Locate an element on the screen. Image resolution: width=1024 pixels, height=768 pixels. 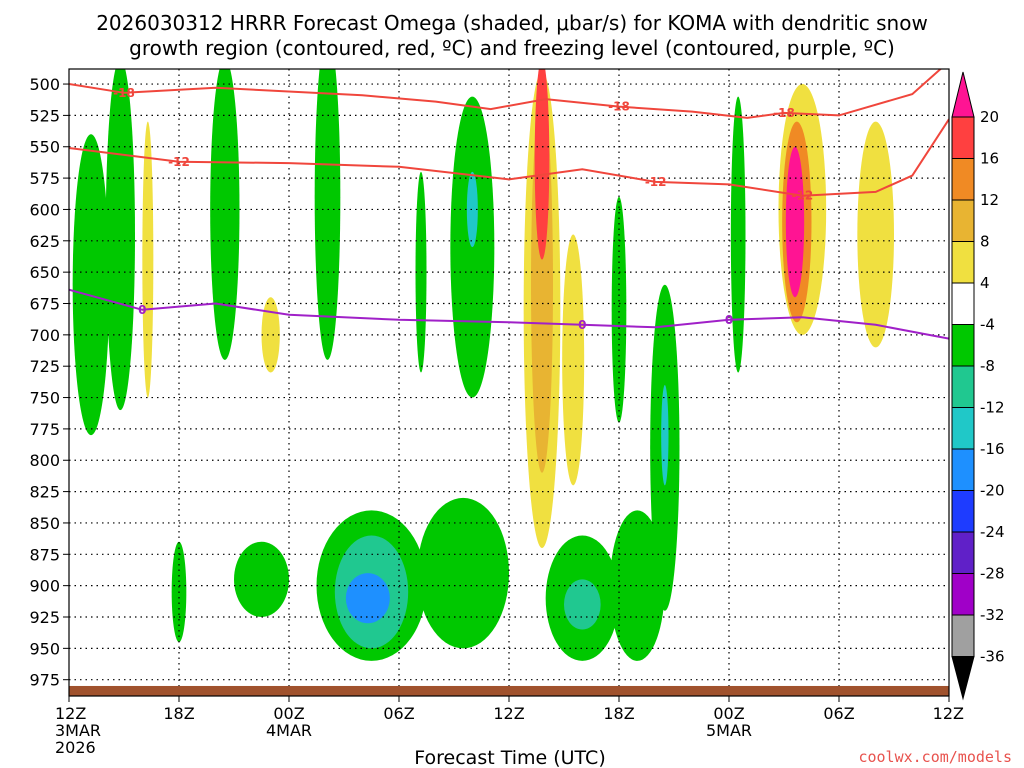
colorbar-label-7: -12 is located at coordinates (992, 408).